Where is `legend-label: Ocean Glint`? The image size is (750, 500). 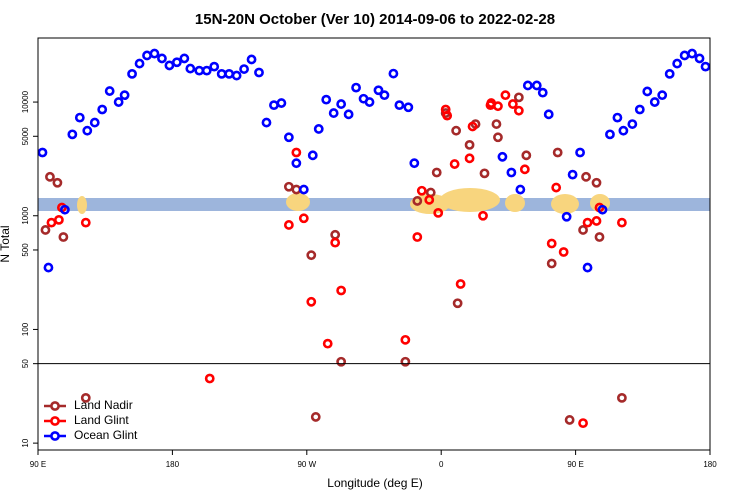 legend-label: Ocean Glint is located at coordinates (106, 435).